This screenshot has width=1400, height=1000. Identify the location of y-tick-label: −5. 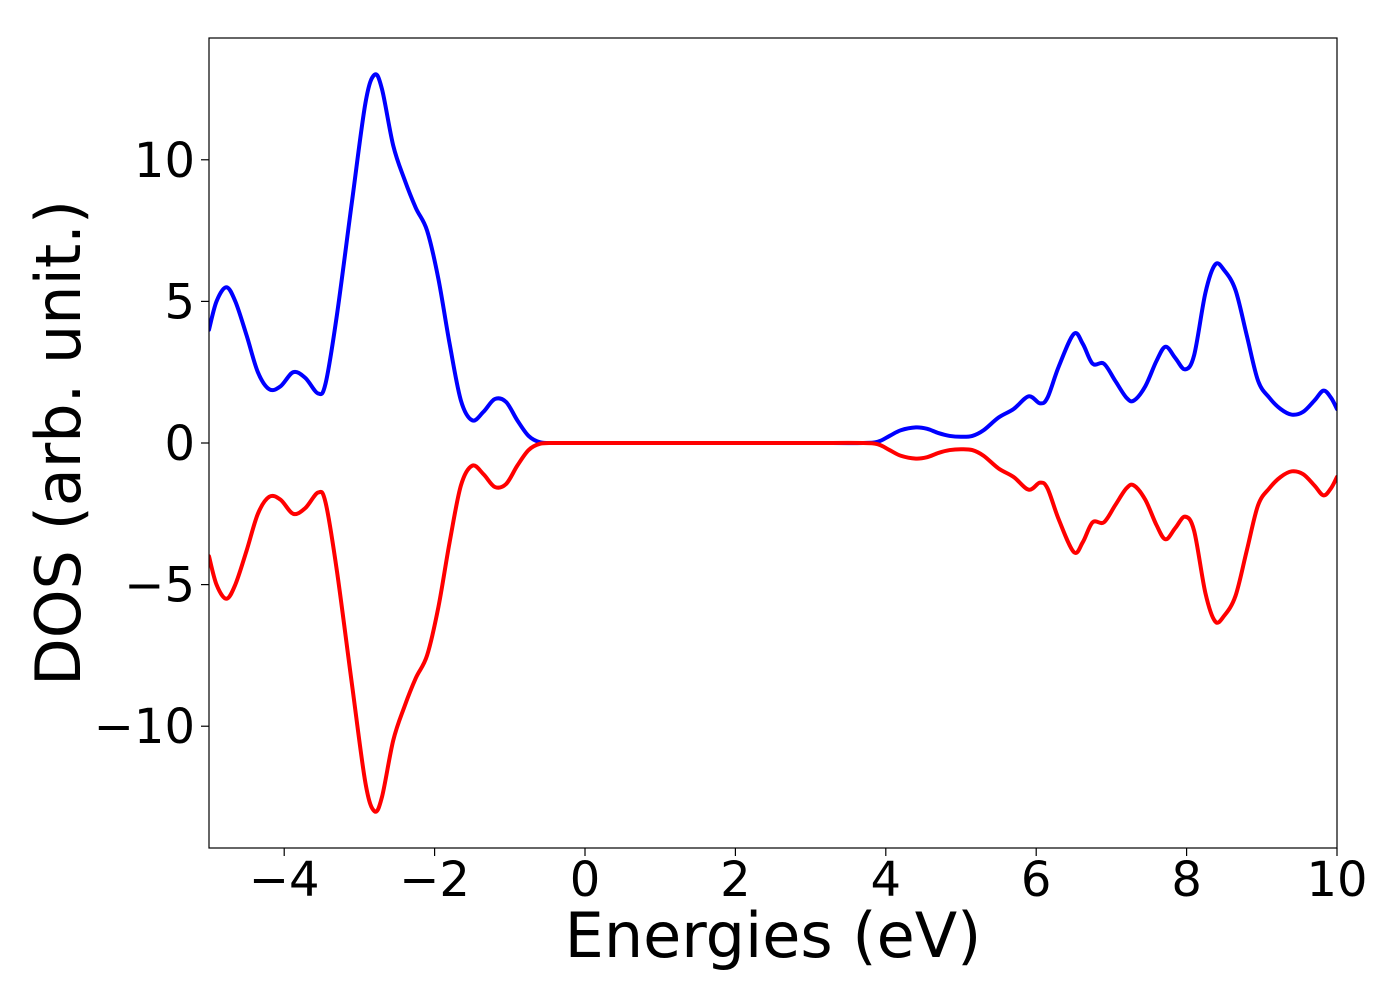
(159, 586).